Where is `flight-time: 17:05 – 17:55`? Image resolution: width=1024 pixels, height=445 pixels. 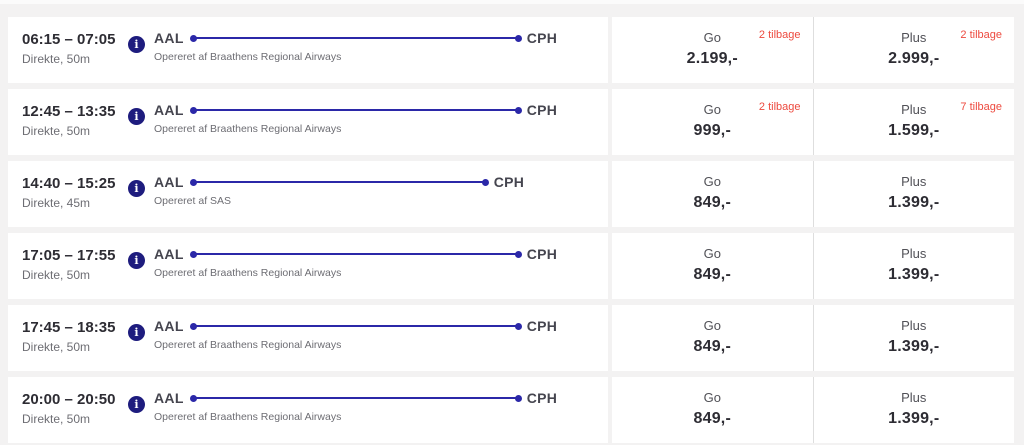
flight-time: 17:05 – 17:55 is located at coordinates (69, 255).